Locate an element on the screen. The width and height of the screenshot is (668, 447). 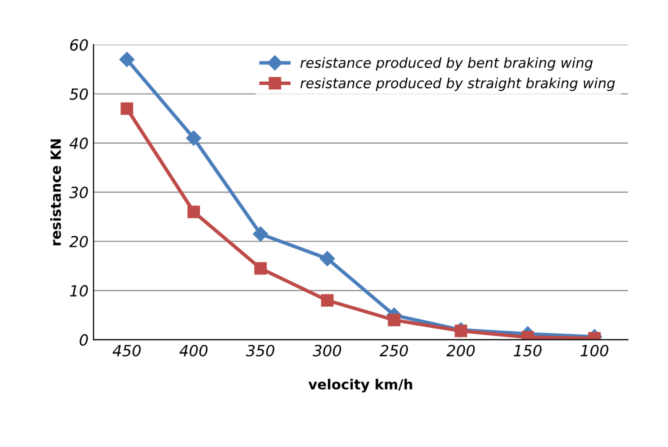
y-tick-label: 50 is located at coordinates (79, 94).